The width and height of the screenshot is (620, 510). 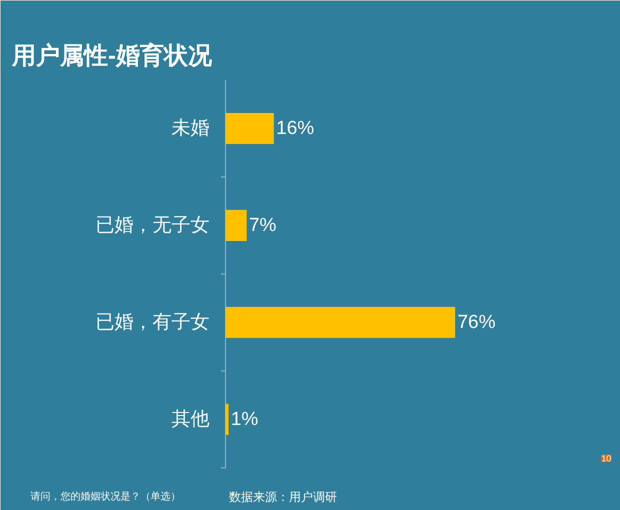 I want to click on text: 请问，您的婚姻状况是？（单选）, so click(x=105, y=496).